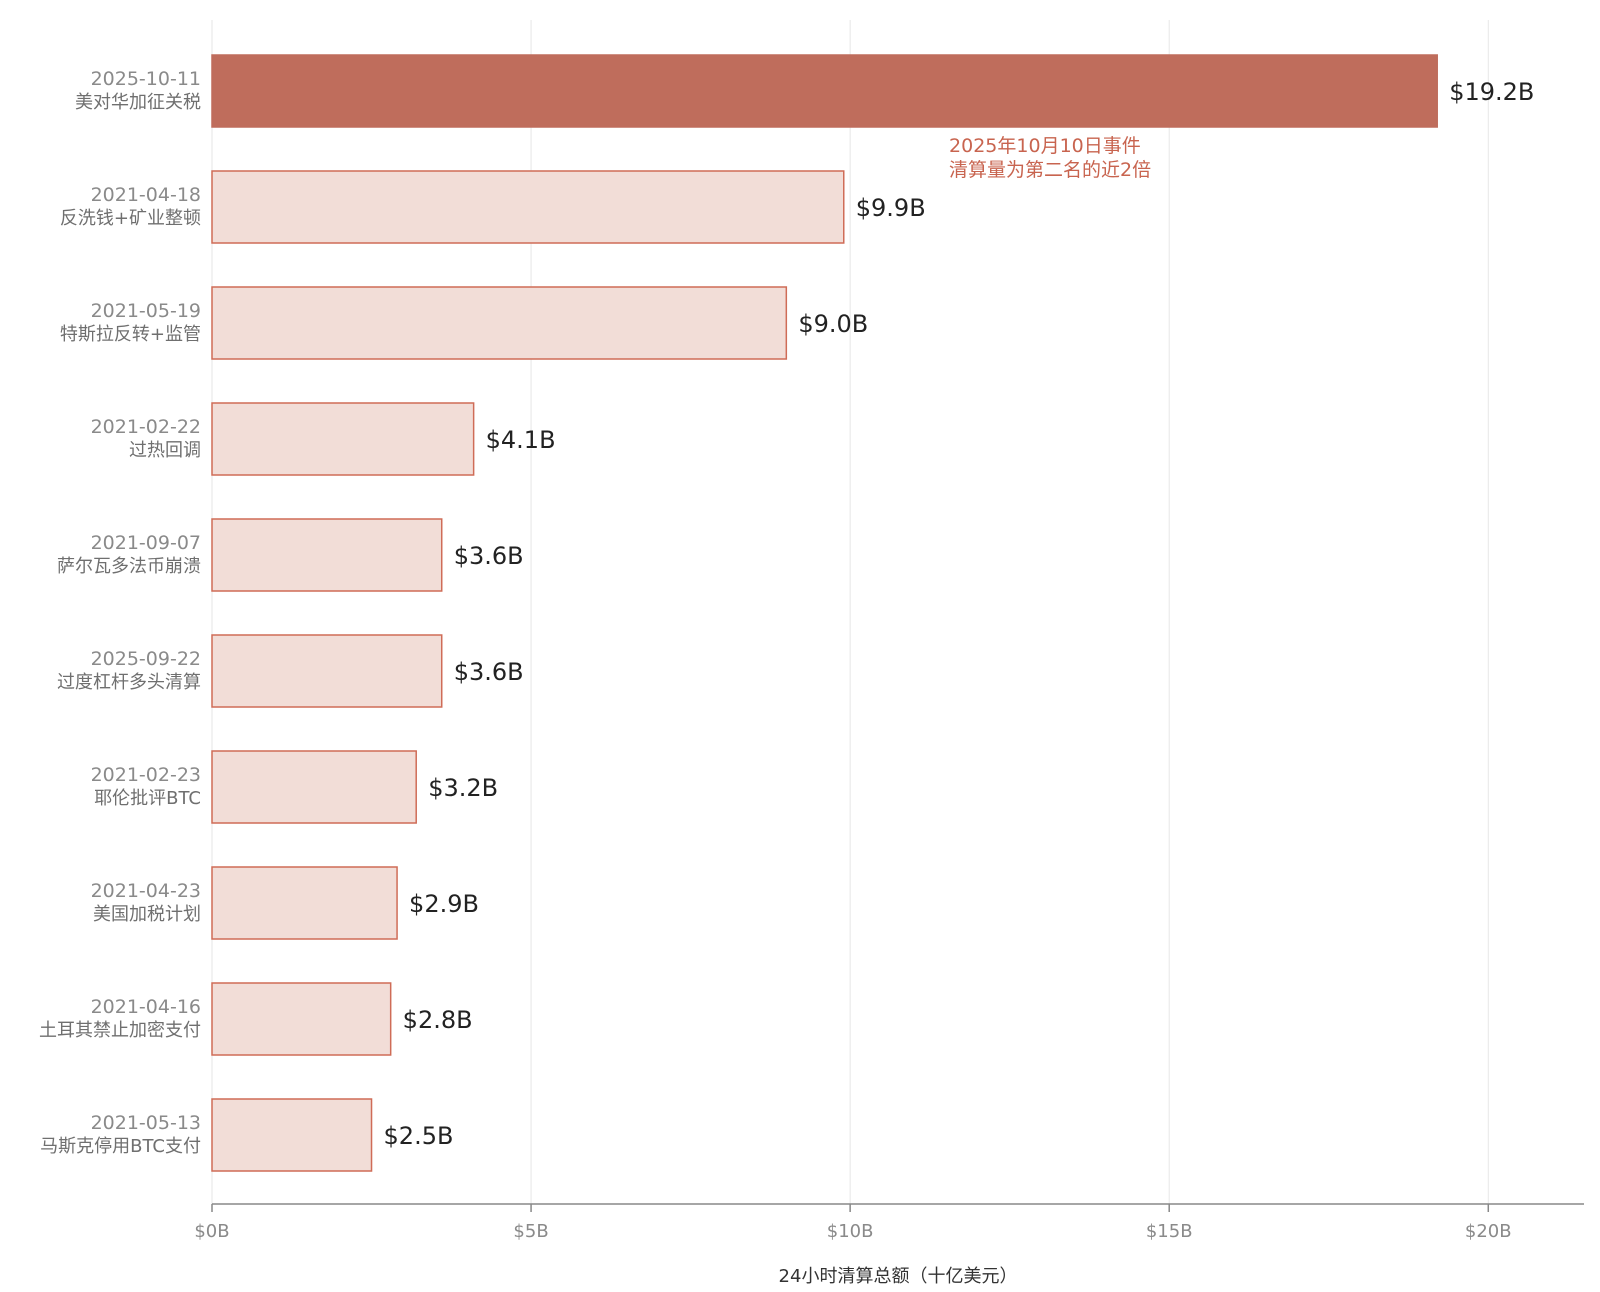 The width and height of the screenshot is (1600, 1292). What do you see at coordinates (146, 659) in the screenshot?
I see `category-date-label: 2025-09-22` at bounding box center [146, 659].